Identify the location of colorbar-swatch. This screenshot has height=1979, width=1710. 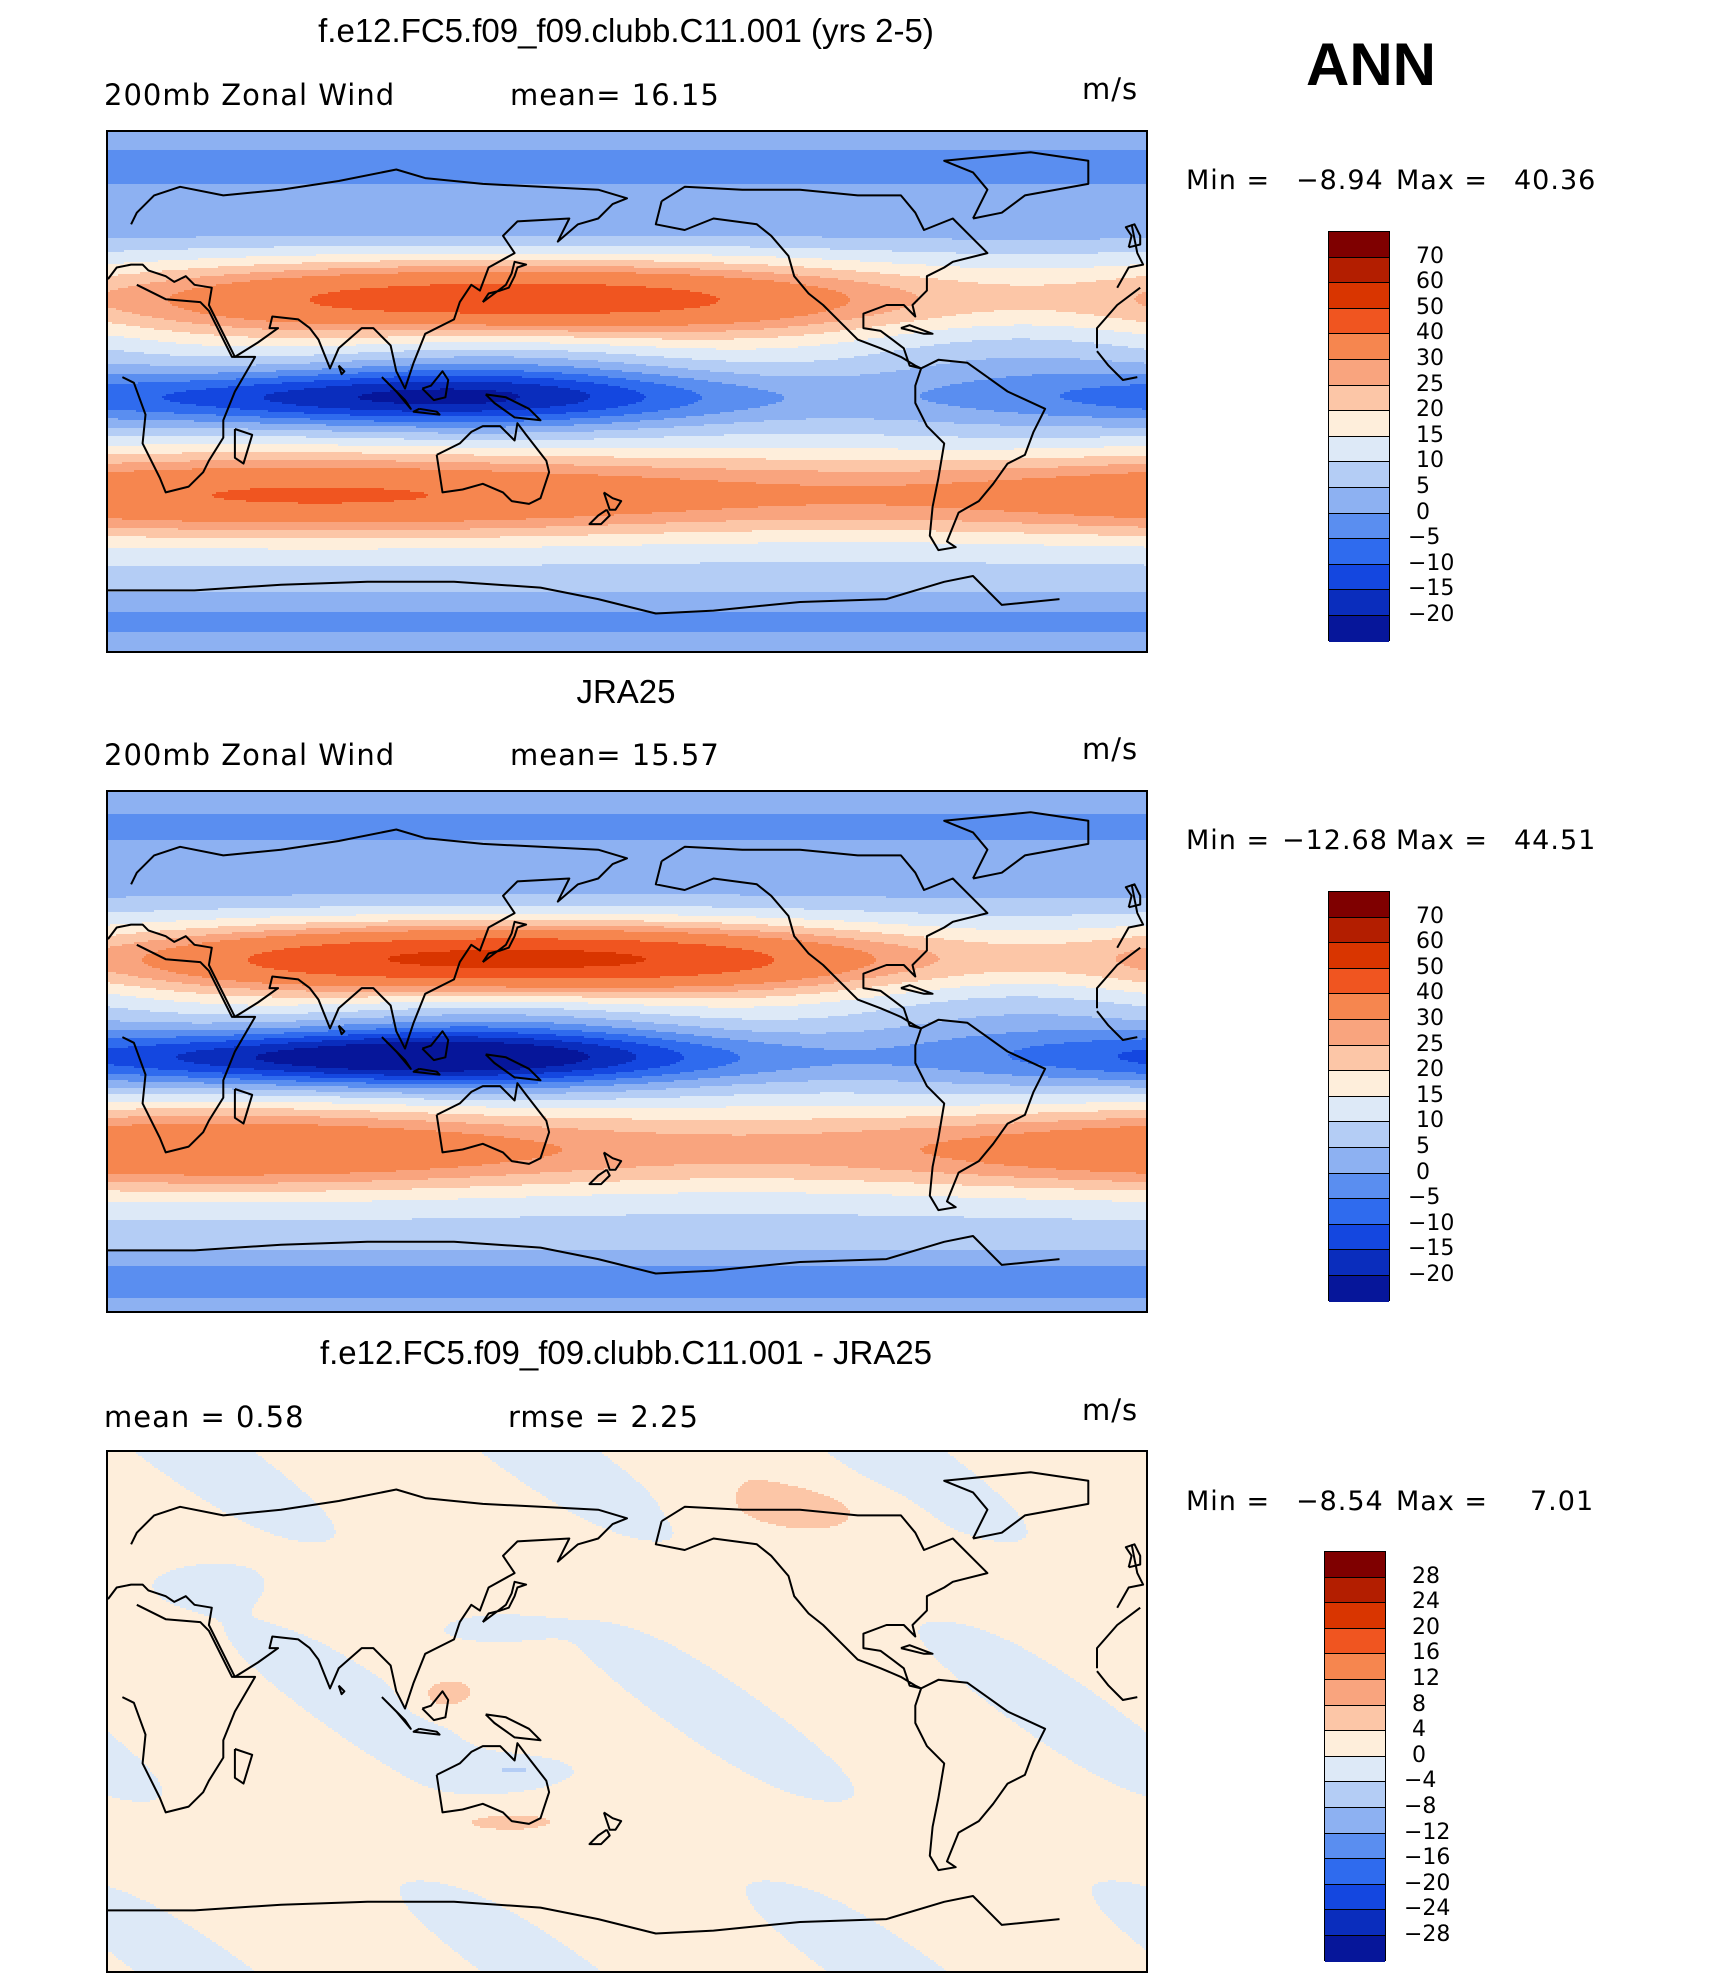
(1359, 628).